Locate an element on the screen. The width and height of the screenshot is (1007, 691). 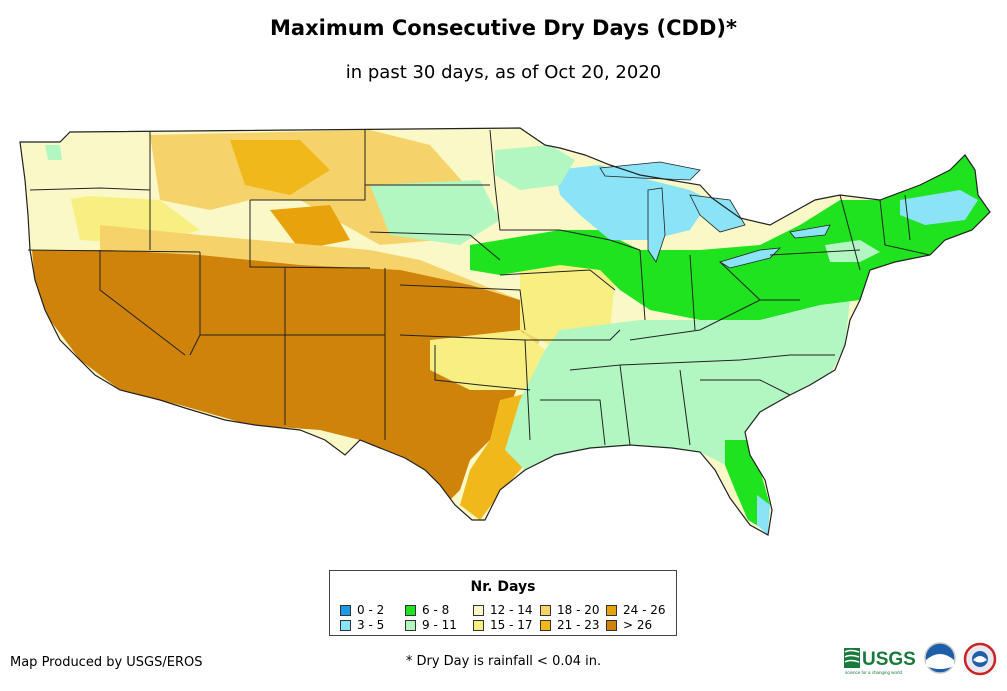
legend-item: 18 - 20 is located at coordinates (570, 610).